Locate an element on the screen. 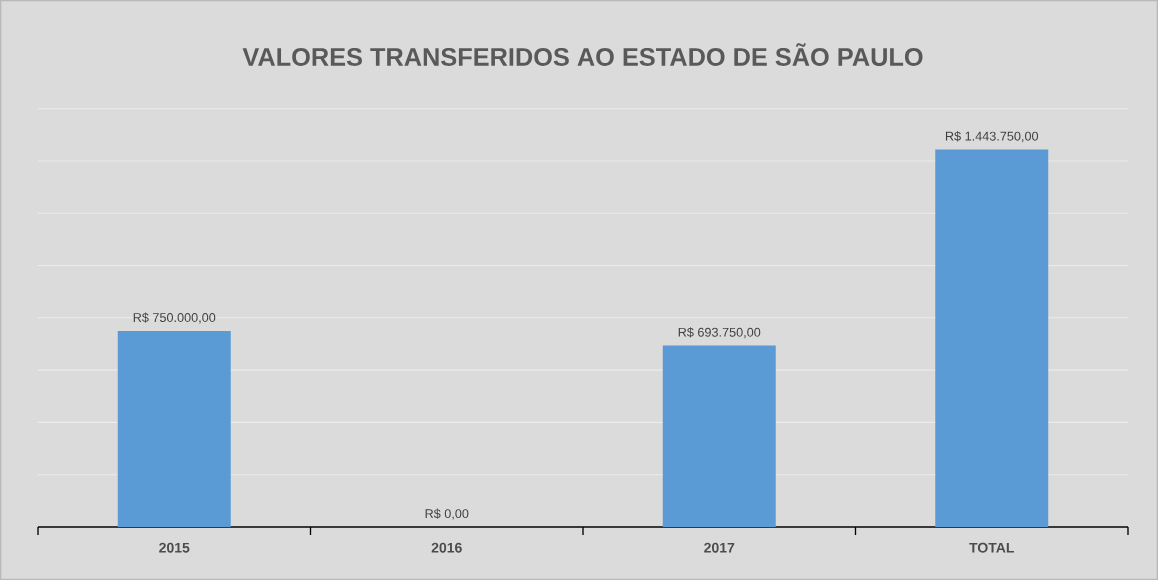 The image size is (1158, 580). x-tick-label: 2015 is located at coordinates (174, 547).